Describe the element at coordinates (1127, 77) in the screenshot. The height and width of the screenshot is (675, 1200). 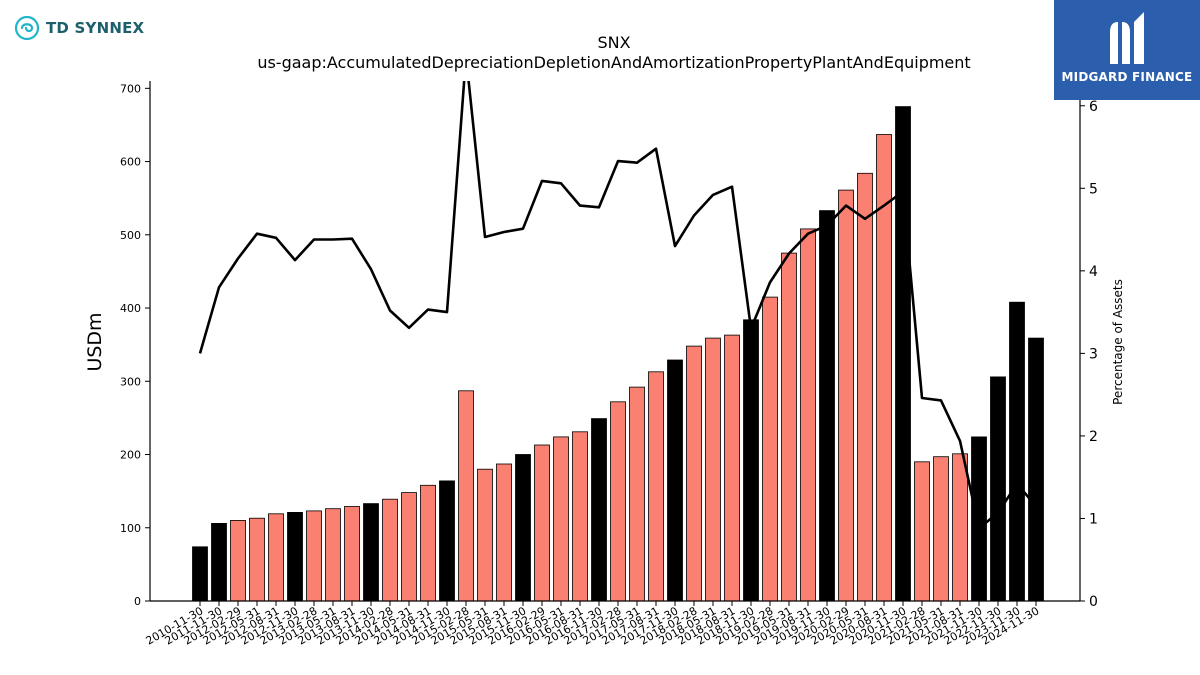
I see `midgard-finance-logo-text: MIDGARD FINANCE` at that location.